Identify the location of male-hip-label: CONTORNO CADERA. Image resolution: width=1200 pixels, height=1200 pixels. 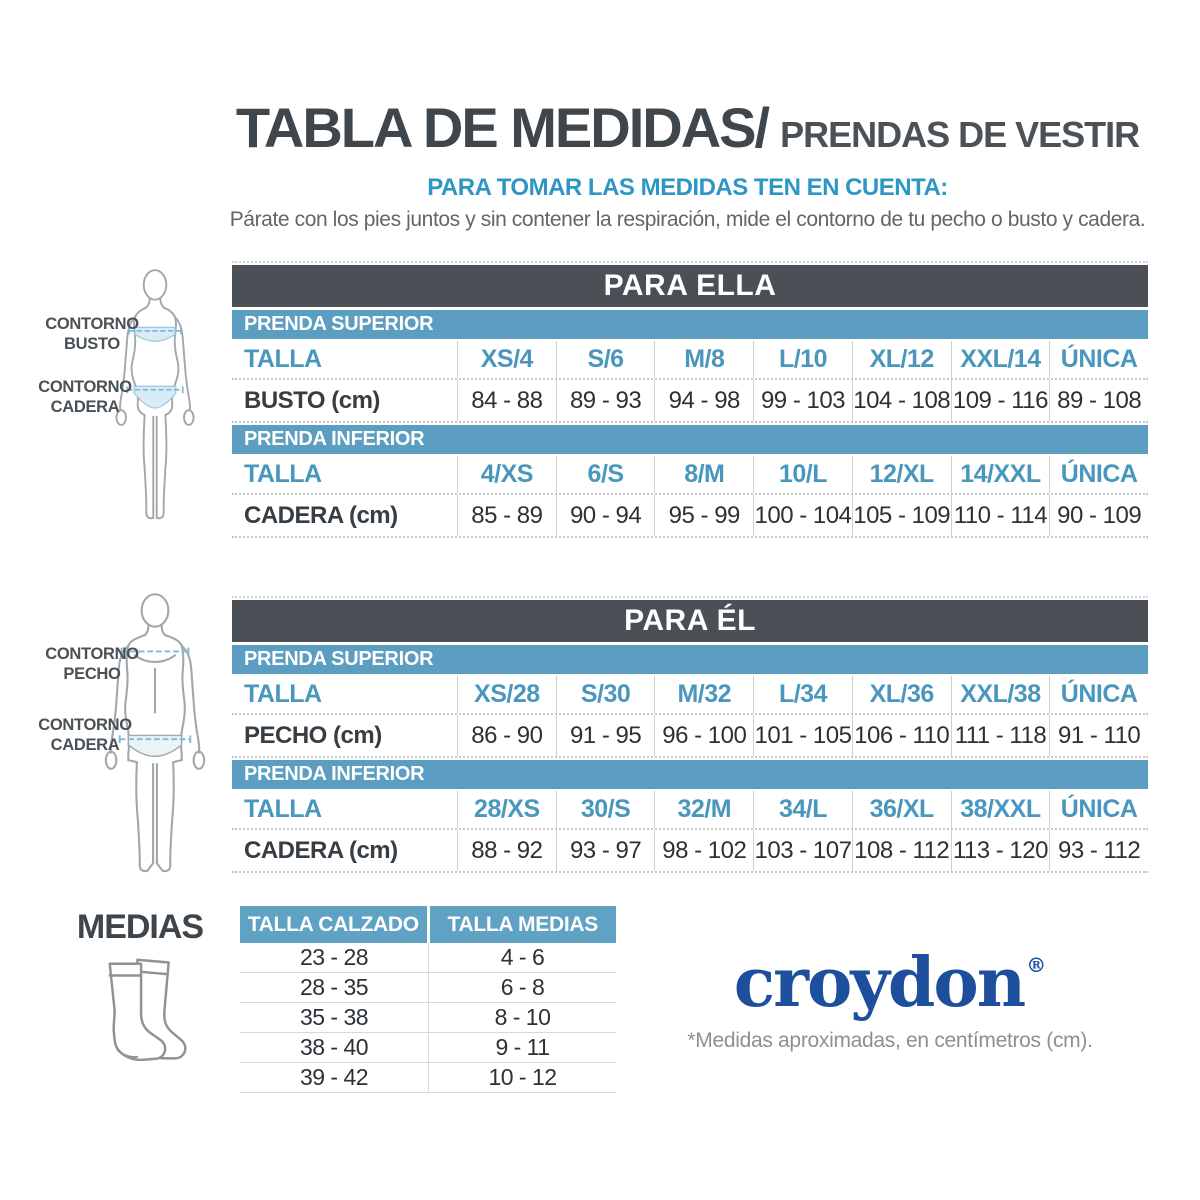
(85, 735).